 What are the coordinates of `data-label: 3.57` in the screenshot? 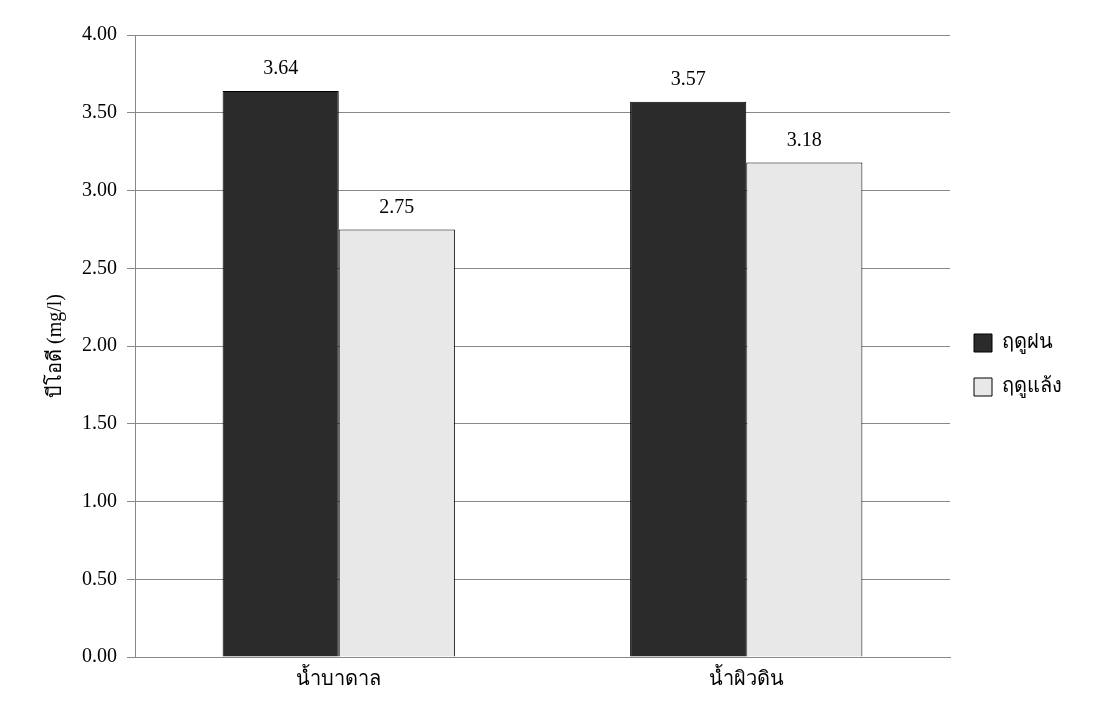 It's located at (688, 78).